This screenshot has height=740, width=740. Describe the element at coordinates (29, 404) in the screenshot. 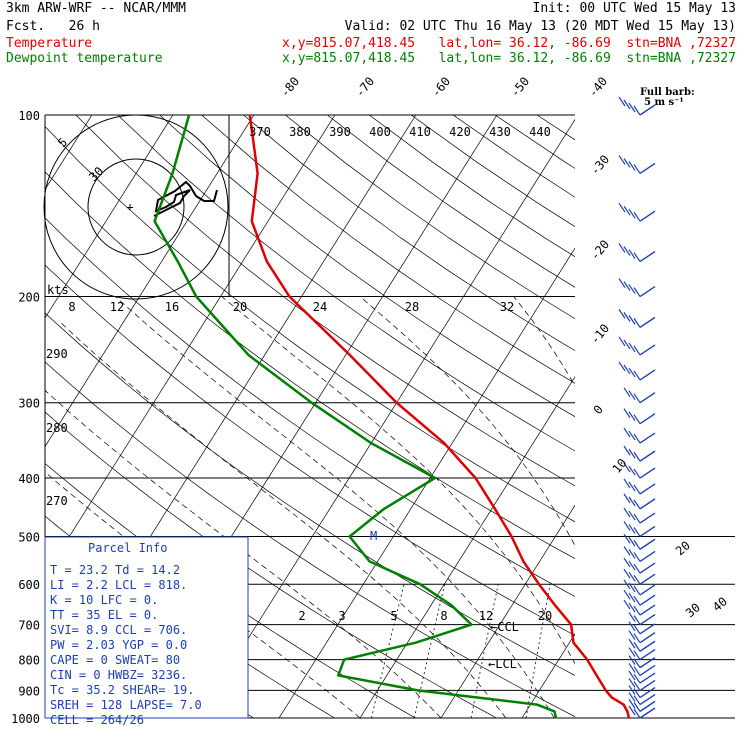

I see `pressure-tick-300: 300` at that location.